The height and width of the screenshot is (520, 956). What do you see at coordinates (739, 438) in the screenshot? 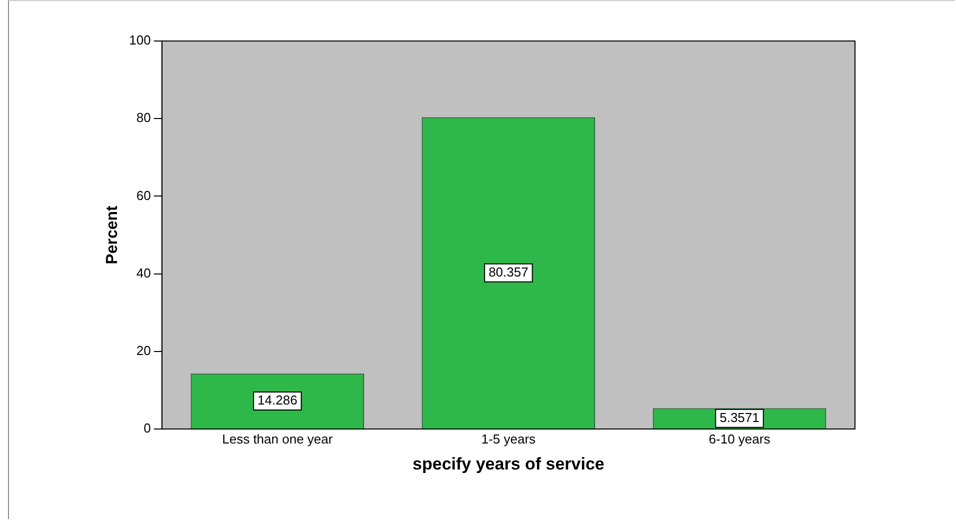
I see `x-tick-label: 6-10 years` at bounding box center [739, 438].